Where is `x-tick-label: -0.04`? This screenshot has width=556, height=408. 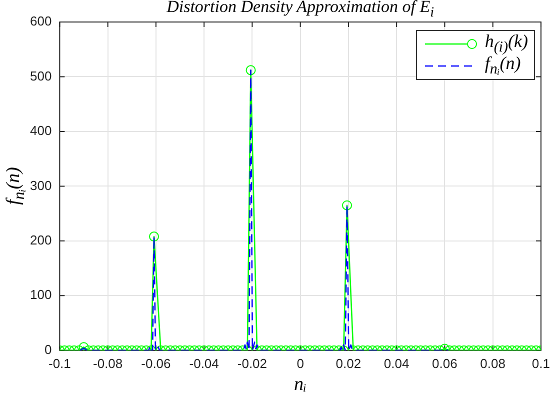 x-tick-label: -0.04 is located at coordinates (204, 363).